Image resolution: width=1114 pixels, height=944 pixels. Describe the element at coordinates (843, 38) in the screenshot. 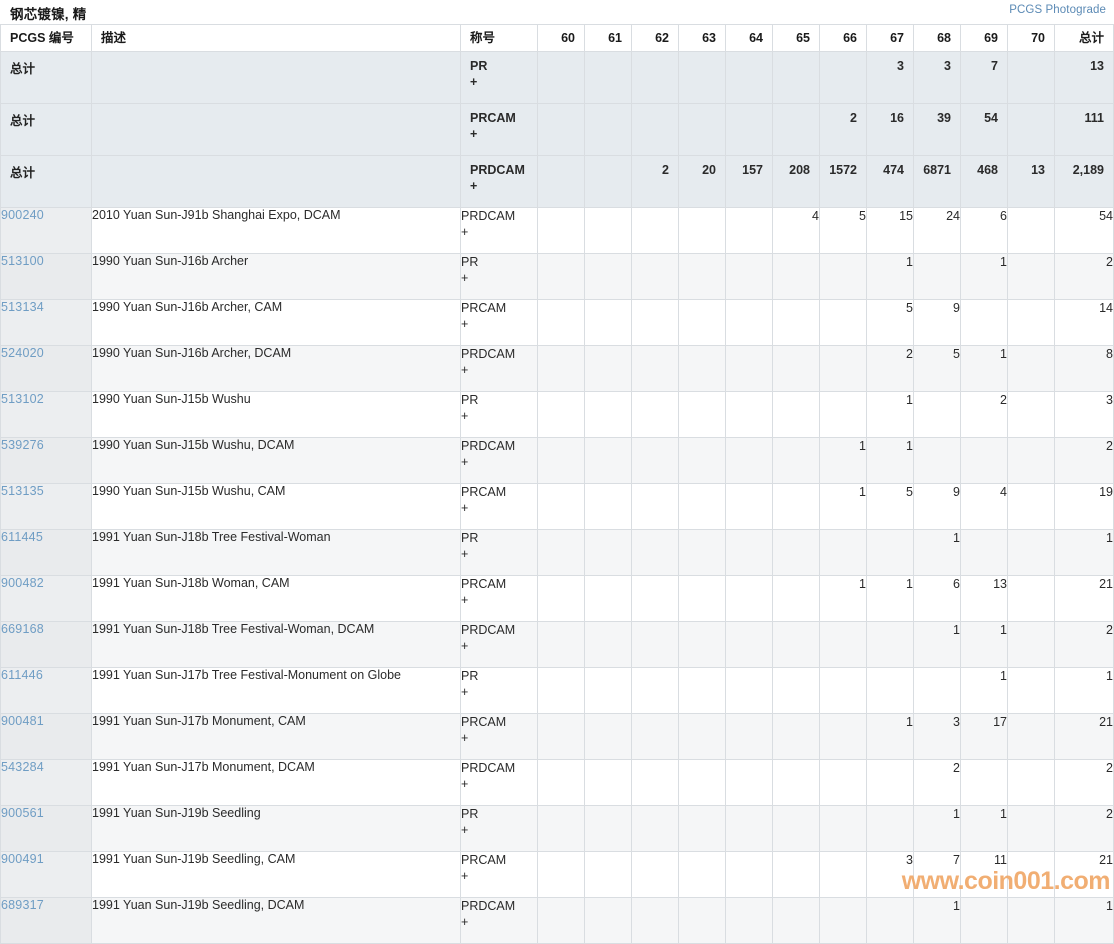

I see `column-header-grade-66: 66` at that location.